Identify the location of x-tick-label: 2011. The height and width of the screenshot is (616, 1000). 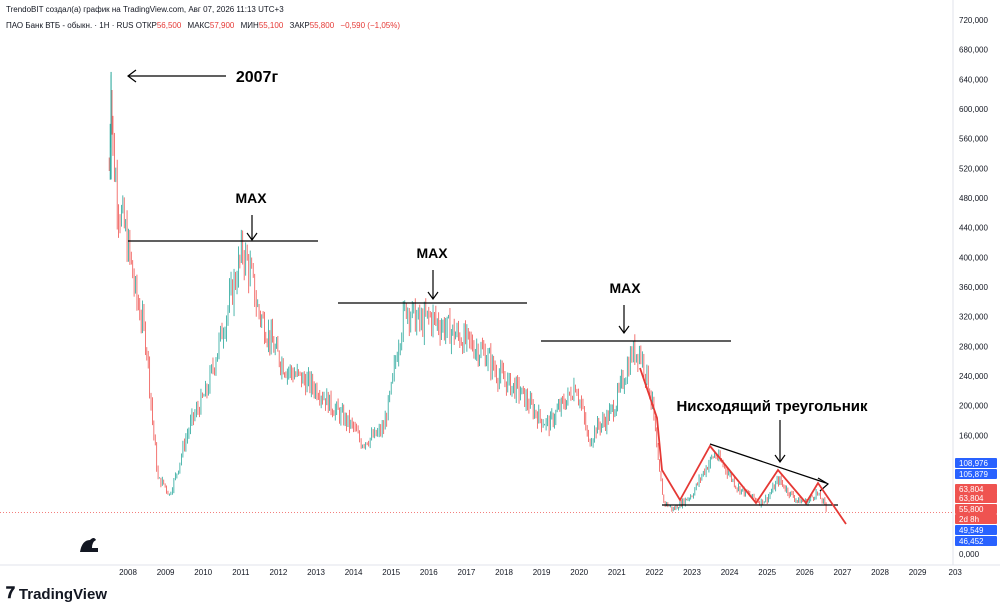
(241, 572).